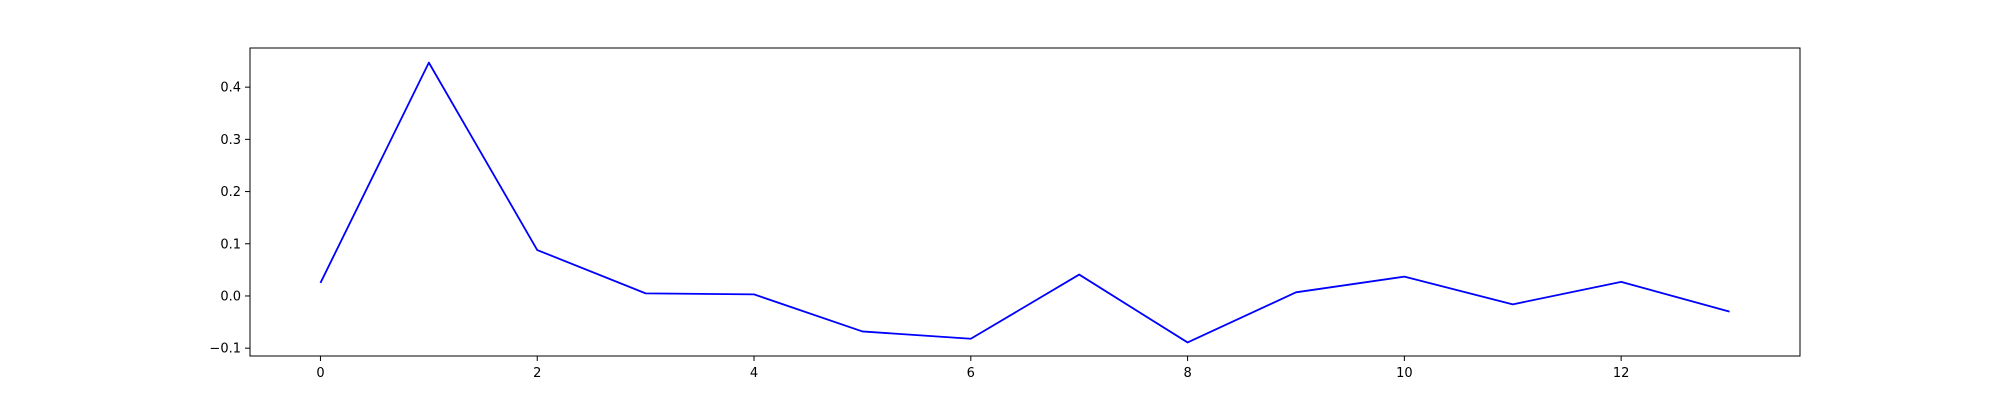 The height and width of the screenshot is (400, 2000). I want to click on x-tick-label: 10, so click(1404, 373).